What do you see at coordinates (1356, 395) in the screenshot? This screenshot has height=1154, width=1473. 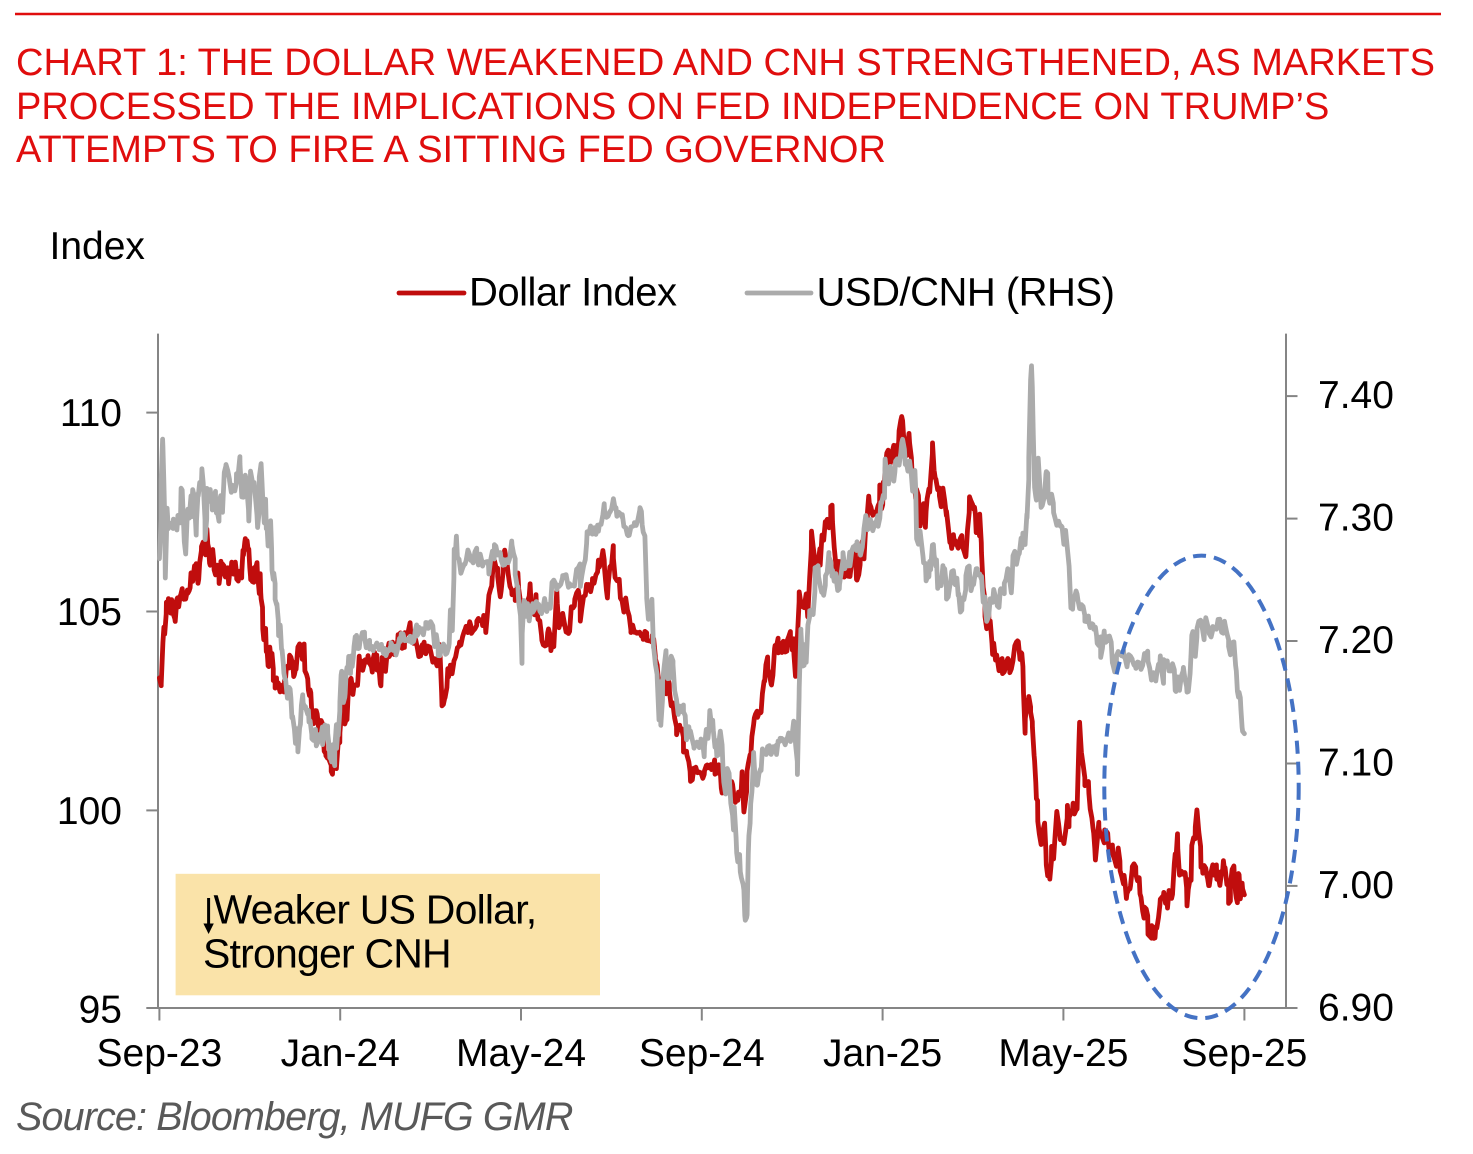 I see `svg-text: 7.40` at bounding box center [1356, 395].